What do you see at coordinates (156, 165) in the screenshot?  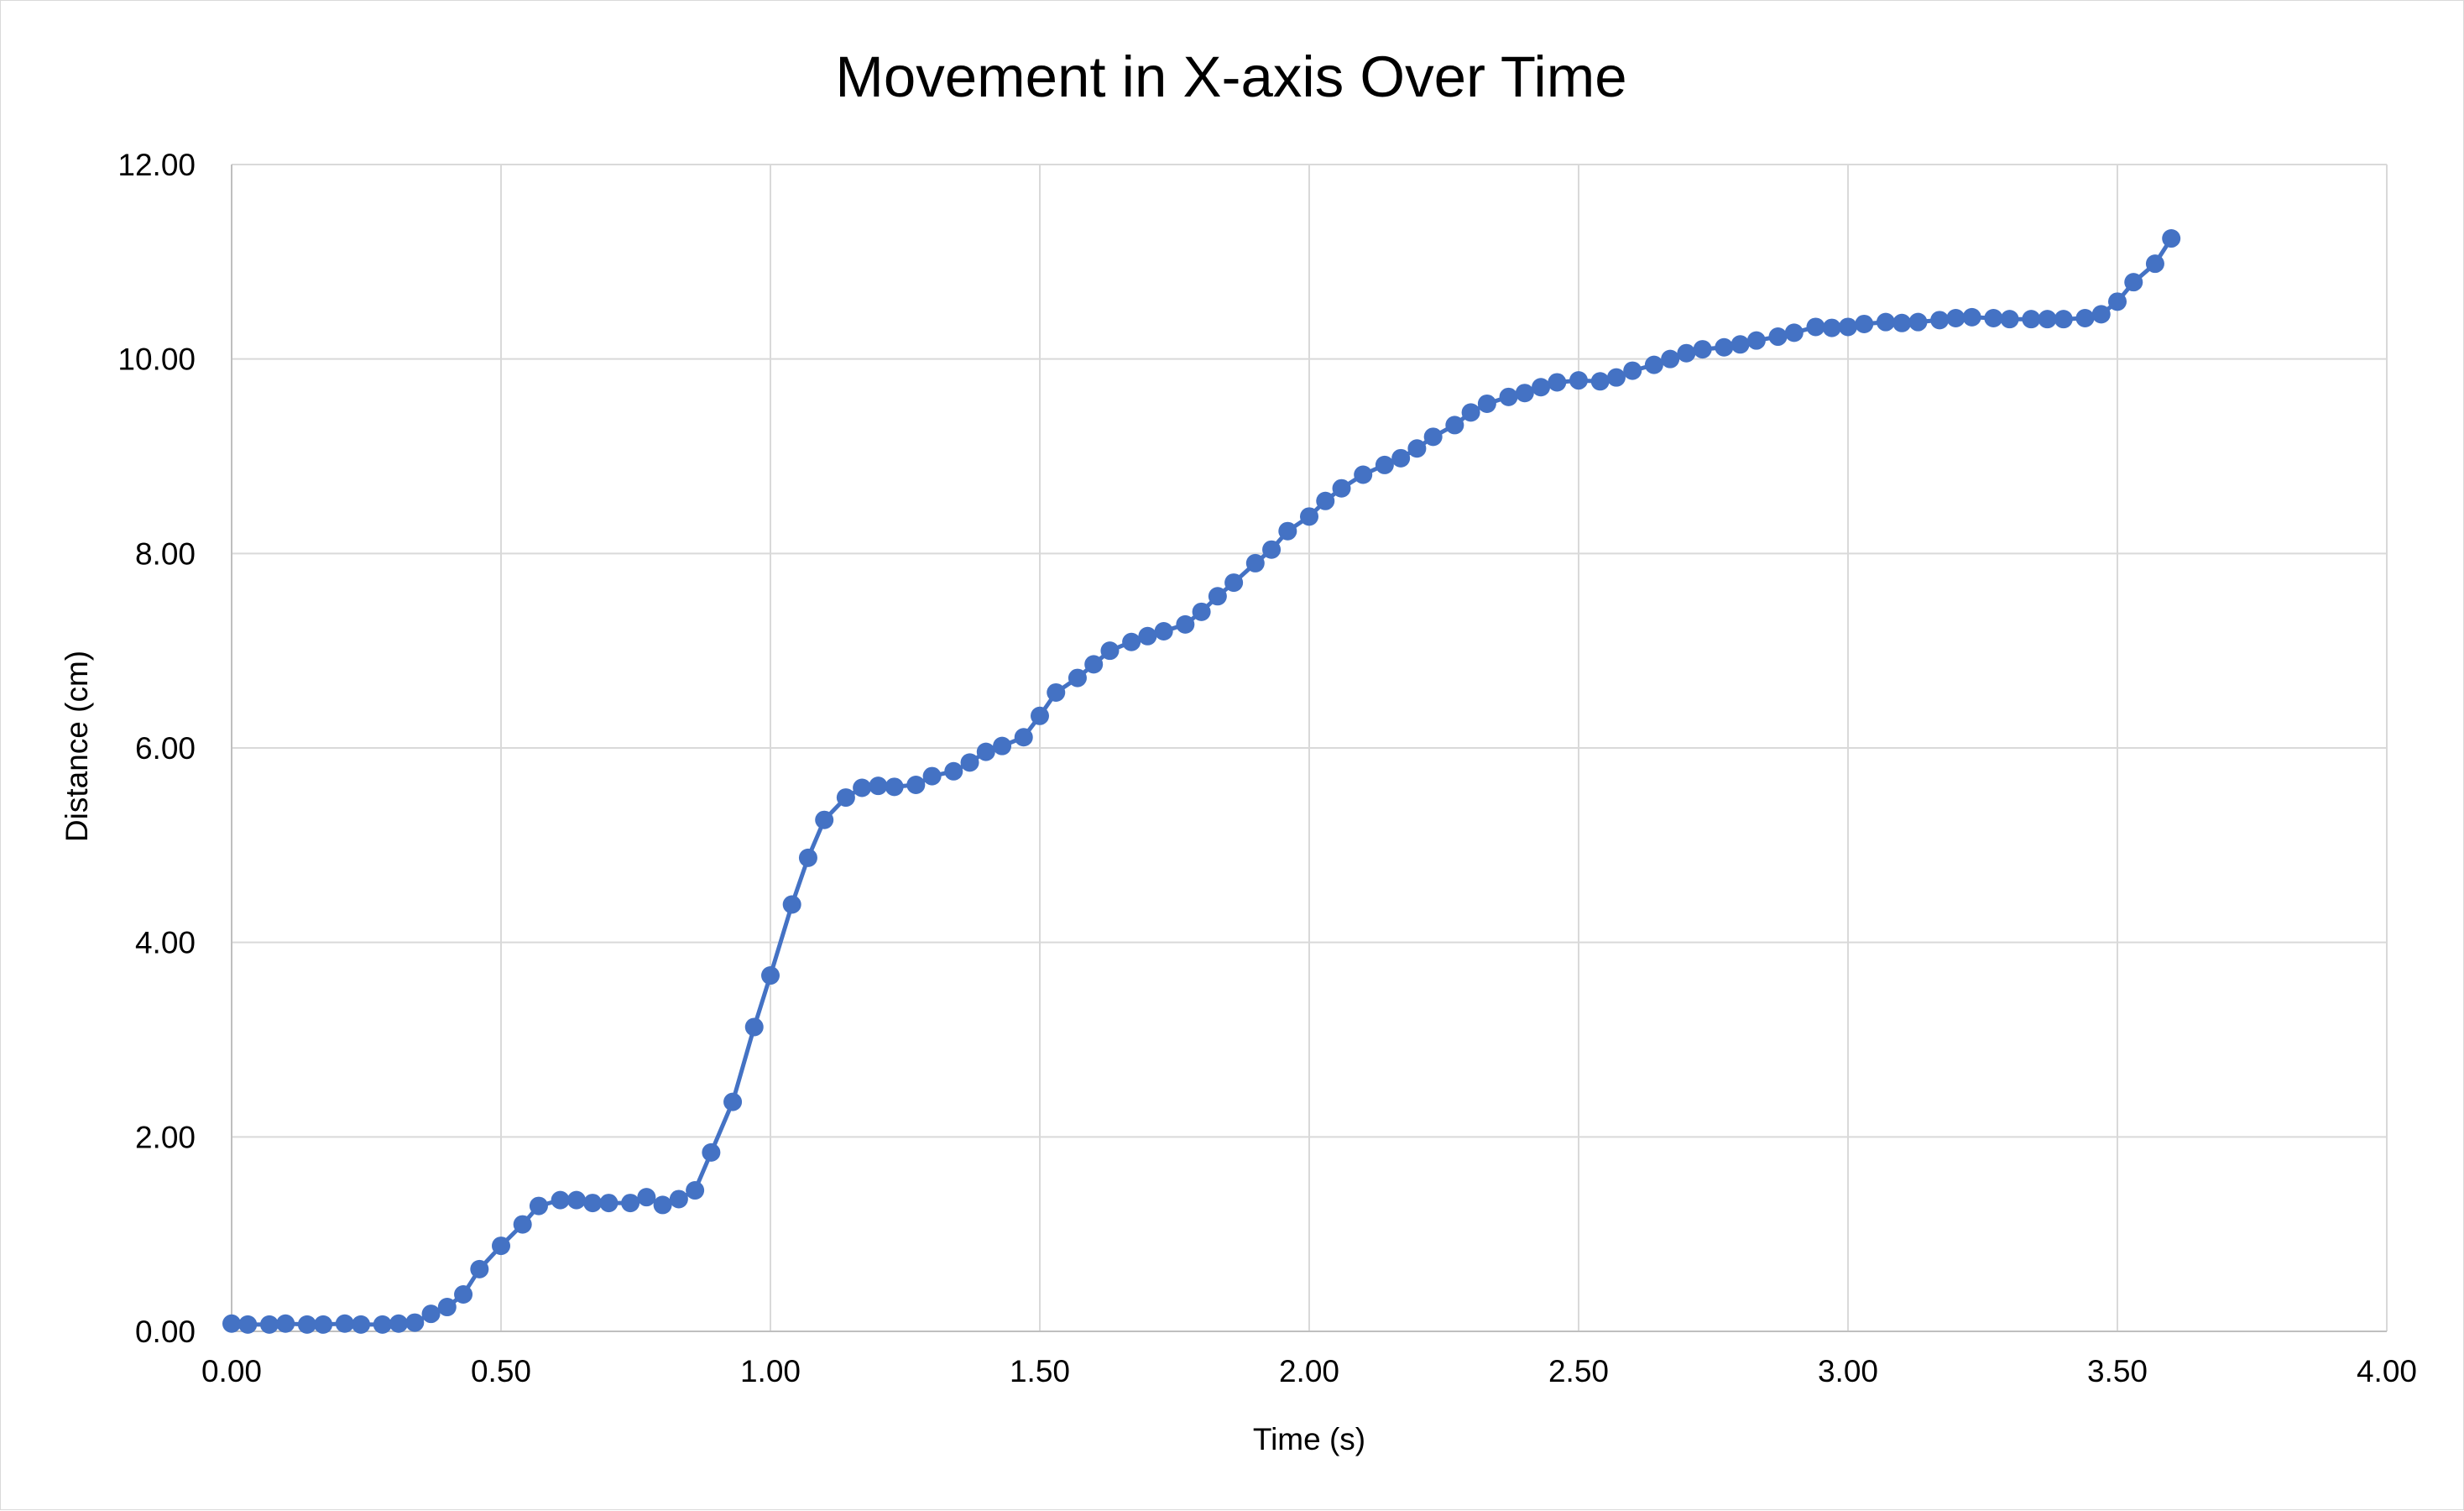 I see `y-tick-label: 12.00` at bounding box center [156, 165].